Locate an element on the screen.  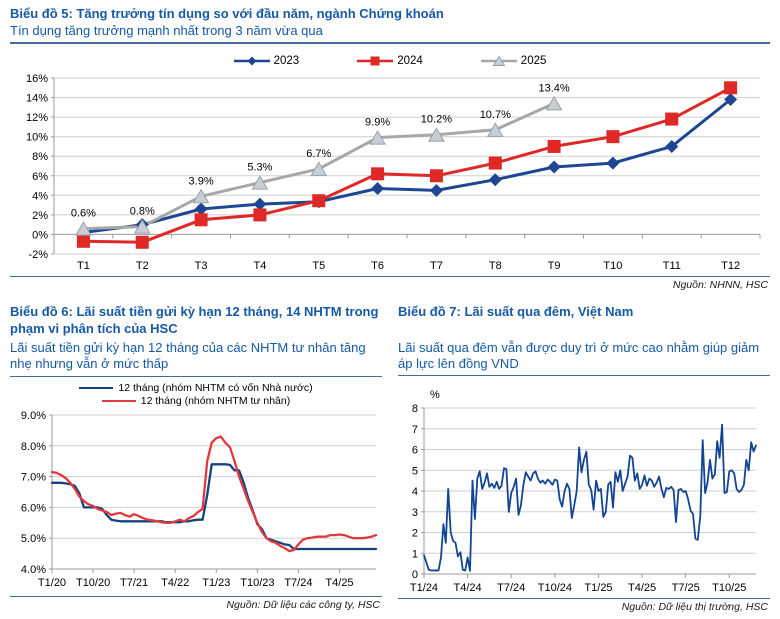
svg-text: 10% is located at coordinates (37, 138).